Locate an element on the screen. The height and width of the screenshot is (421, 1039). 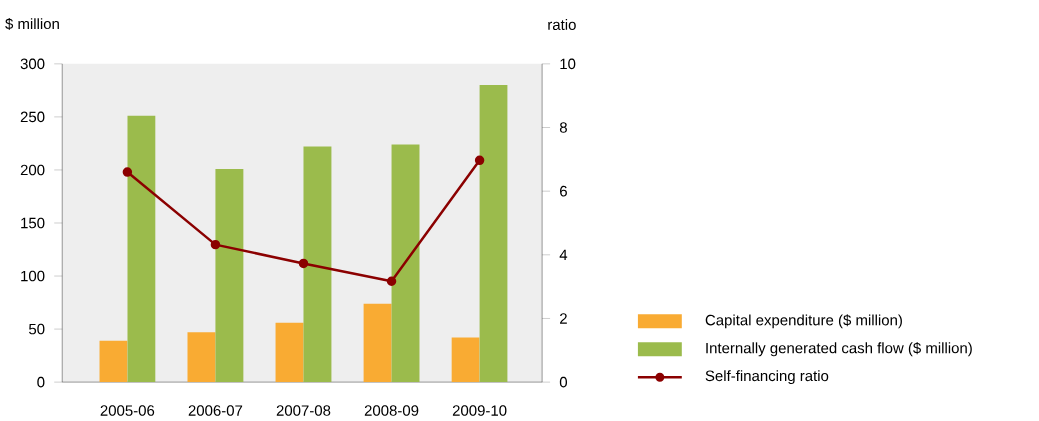
legend-label: Internally generated cash flow ($ million) is located at coordinates (839, 349).